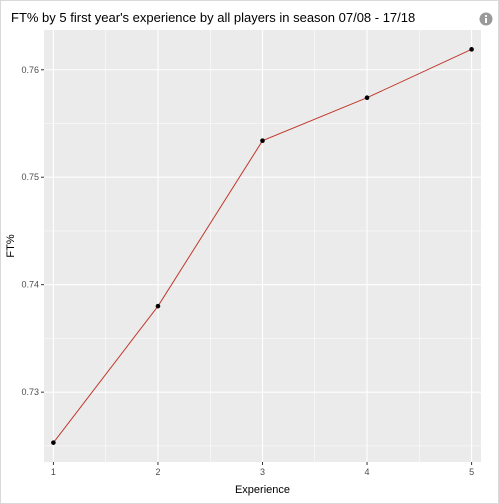 This screenshot has height=504, width=499. What do you see at coordinates (30, 177) in the screenshot?
I see `y-tick-label: 0.75` at bounding box center [30, 177].